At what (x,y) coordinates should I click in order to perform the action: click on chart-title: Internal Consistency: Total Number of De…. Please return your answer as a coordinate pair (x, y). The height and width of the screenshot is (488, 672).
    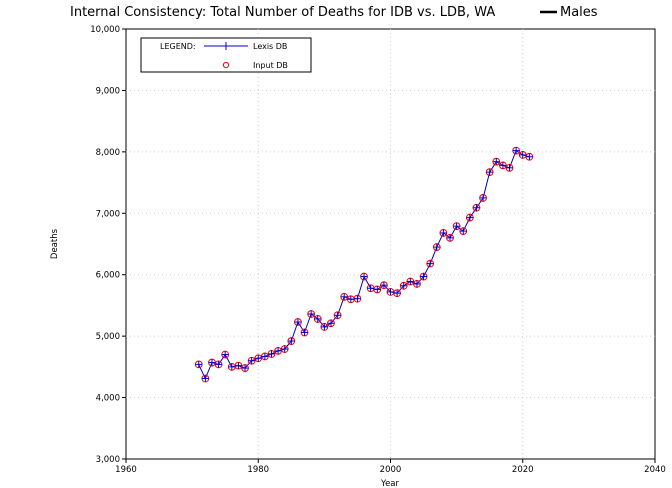
    Looking at the image, I should click on (282, 12).